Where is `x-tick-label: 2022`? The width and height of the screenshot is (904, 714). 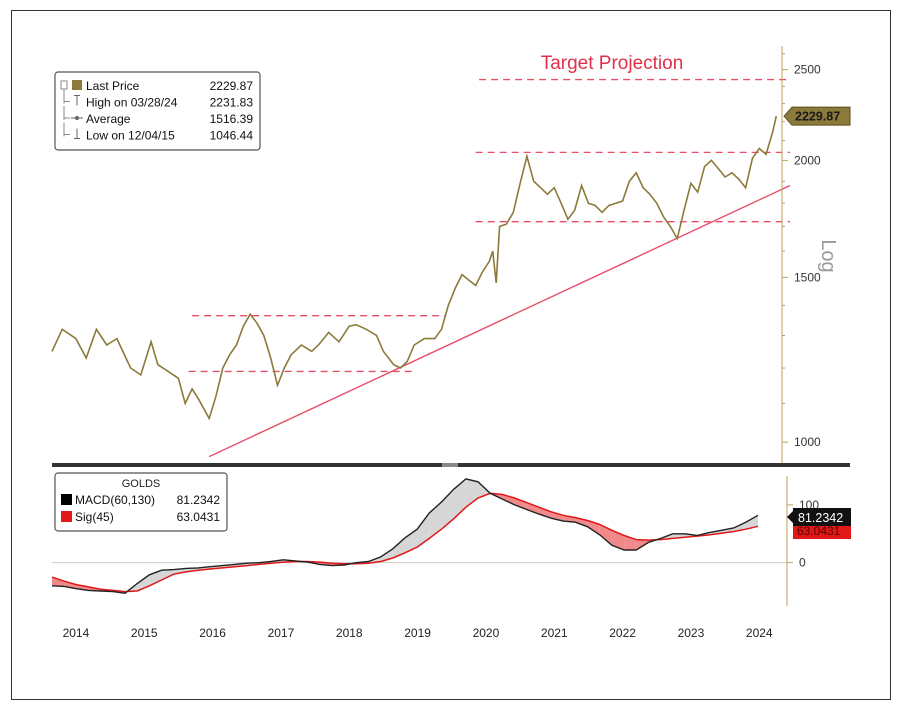
x-tick-label: 2022 is located at coordinates (622, 633).